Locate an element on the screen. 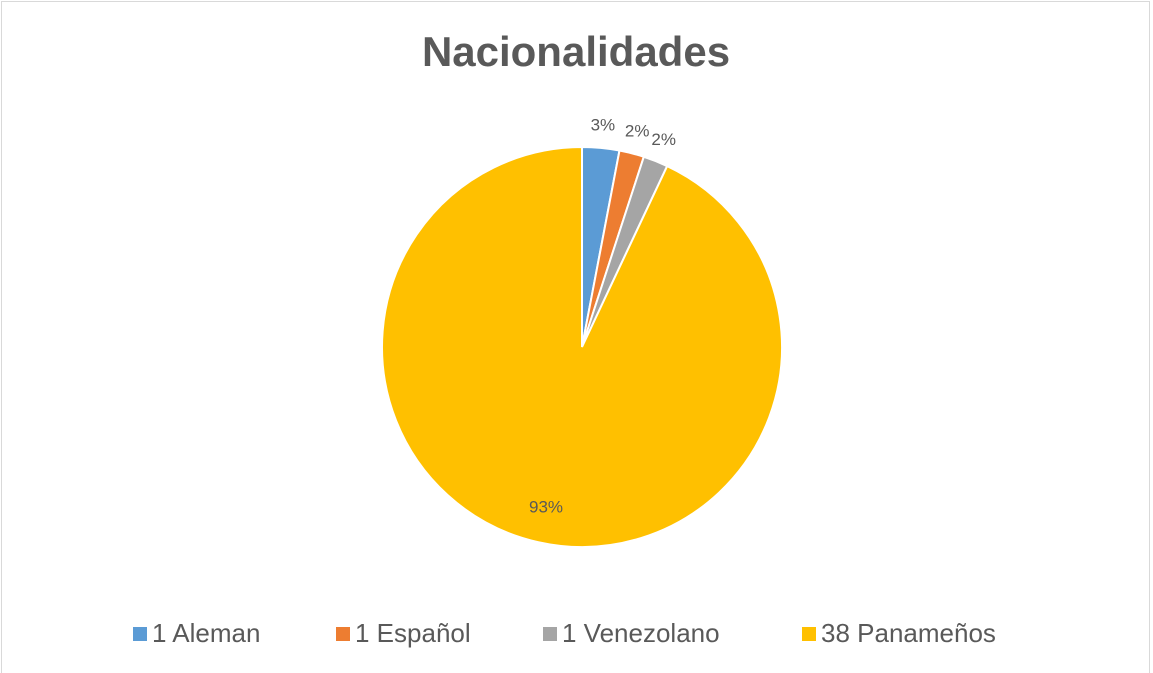 This screenshot has width=1153, height=673. legend-label: 1 Aleman is located at coordinates (206, 633).